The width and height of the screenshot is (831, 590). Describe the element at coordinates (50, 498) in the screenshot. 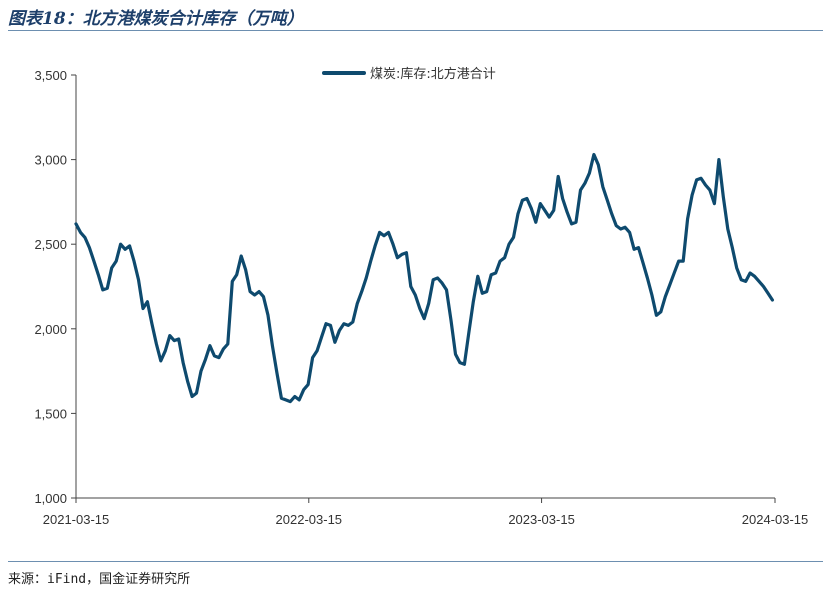

I see `y-tick-label: 1,000` at that location.